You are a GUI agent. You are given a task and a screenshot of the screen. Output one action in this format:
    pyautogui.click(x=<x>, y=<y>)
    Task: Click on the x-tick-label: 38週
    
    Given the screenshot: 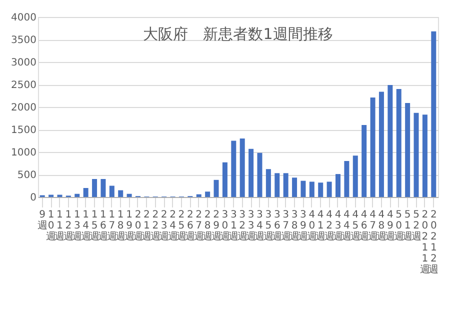 What is the action you would take?
    pyautogui.click(x=295, y=226)
    